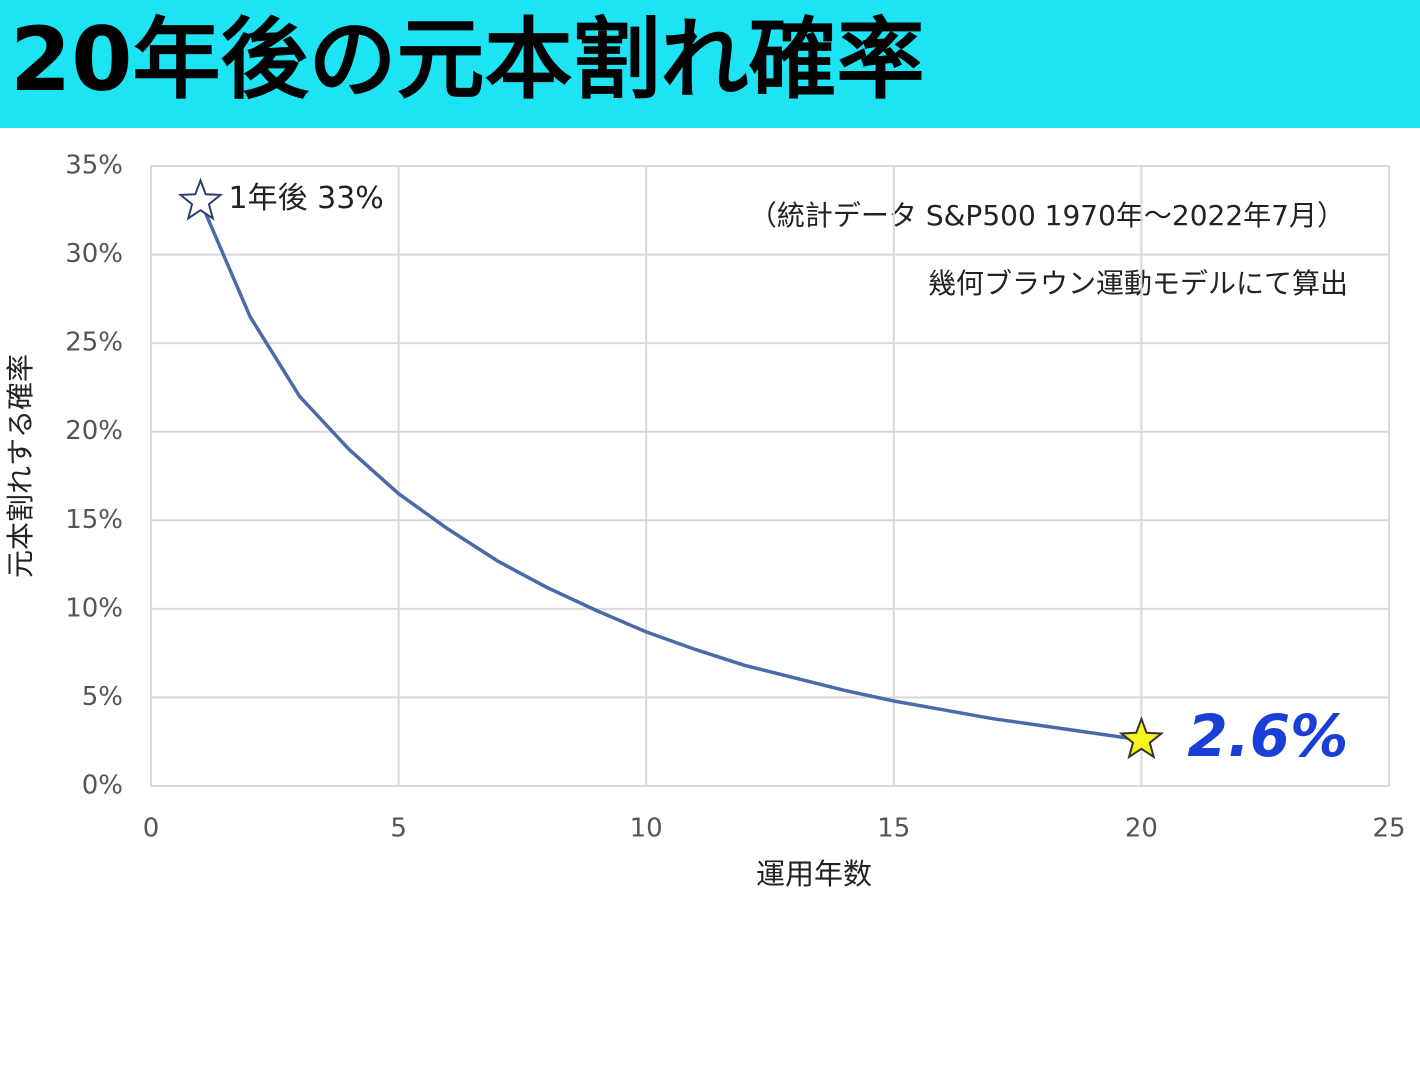  What do you see at coordinates (467, 59) in the screenshot?
I see `chart-title: 20年後の元本割れ確率` at bounding box center [467, 59].